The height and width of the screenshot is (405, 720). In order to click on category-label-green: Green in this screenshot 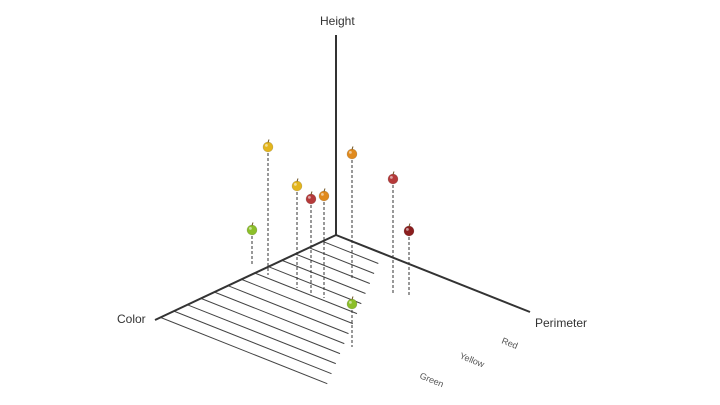, I will do `click(431, 380)`.